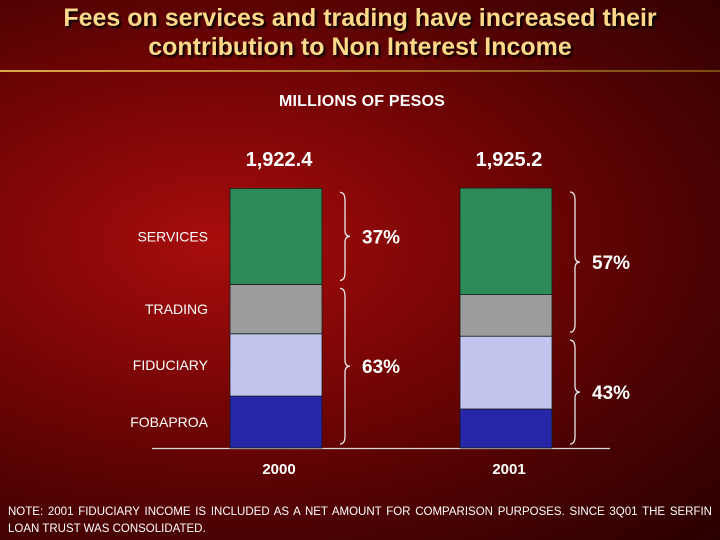 The height and width of the screenshot is (540, 720). Describe the element at coordinates (360, 71) in the screenshot. I see `title-divider` at that location.